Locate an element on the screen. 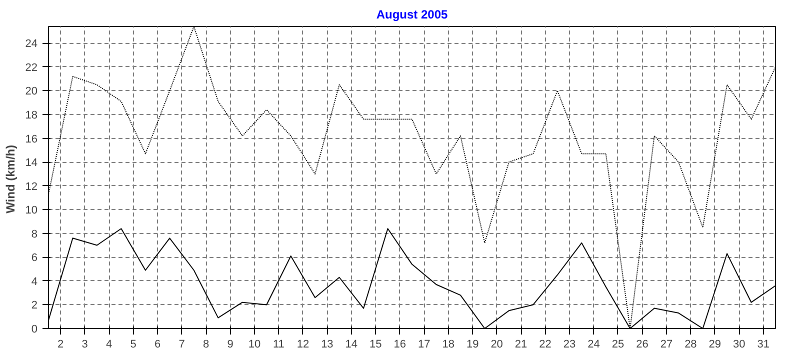  x-tick-label: 3 is located at coordinates (85, 344).